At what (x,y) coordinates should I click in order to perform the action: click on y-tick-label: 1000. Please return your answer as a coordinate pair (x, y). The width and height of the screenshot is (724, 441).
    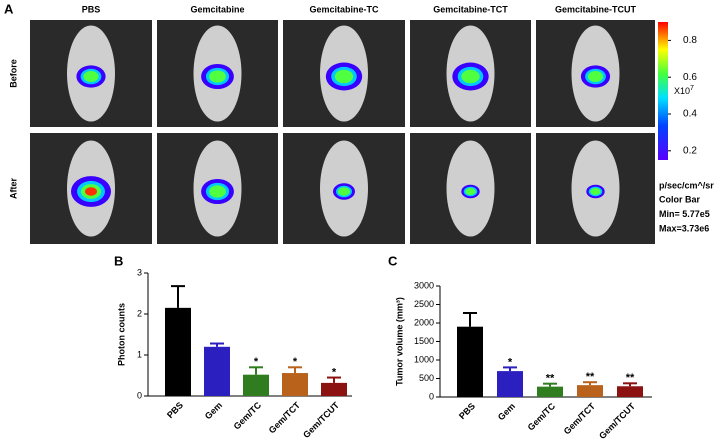
    Looking at the image, I should click on (424, 359).